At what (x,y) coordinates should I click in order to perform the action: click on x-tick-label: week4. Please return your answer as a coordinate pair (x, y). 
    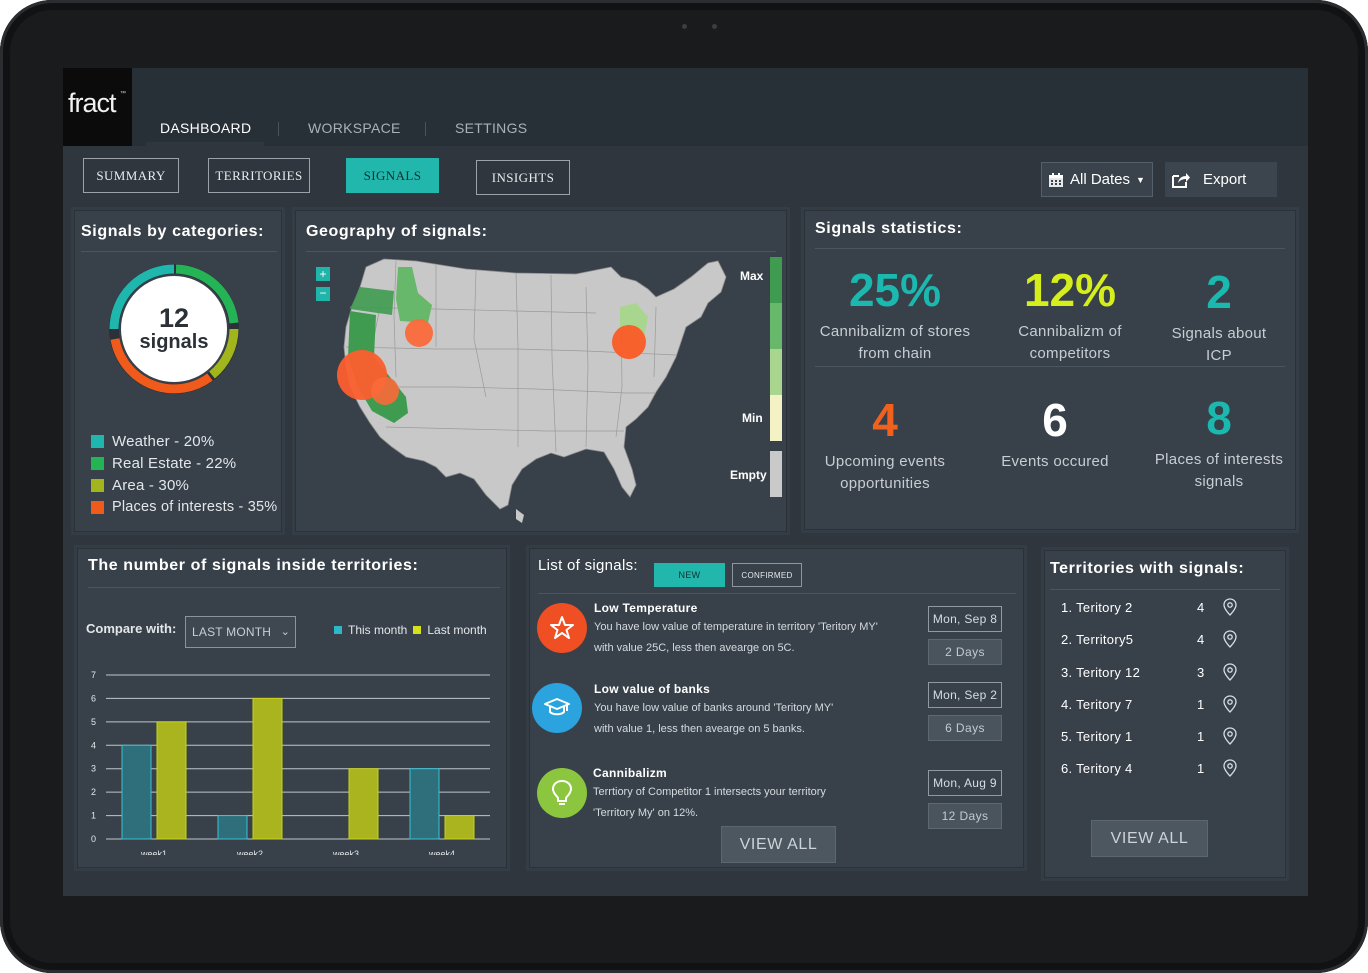
    Looking at the image, I should click on (441, 852).